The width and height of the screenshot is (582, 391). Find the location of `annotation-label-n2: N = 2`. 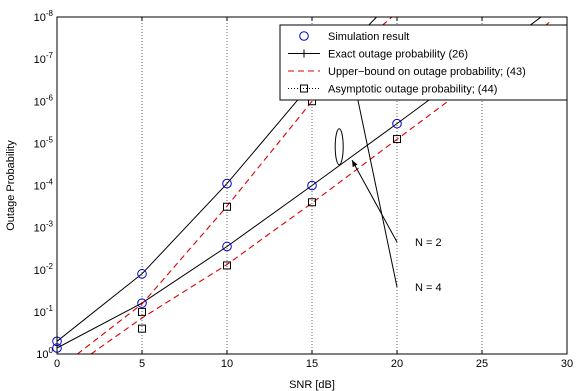

annotation-label-n2: N = 2 is located at coordinates (428, 243).